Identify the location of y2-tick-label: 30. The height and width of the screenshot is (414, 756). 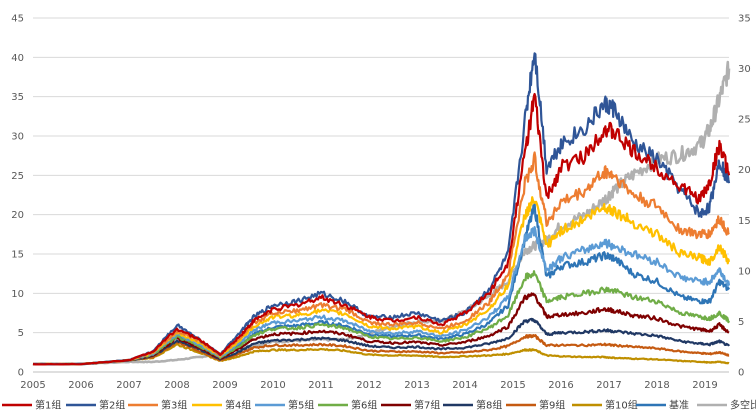
(744, 69).